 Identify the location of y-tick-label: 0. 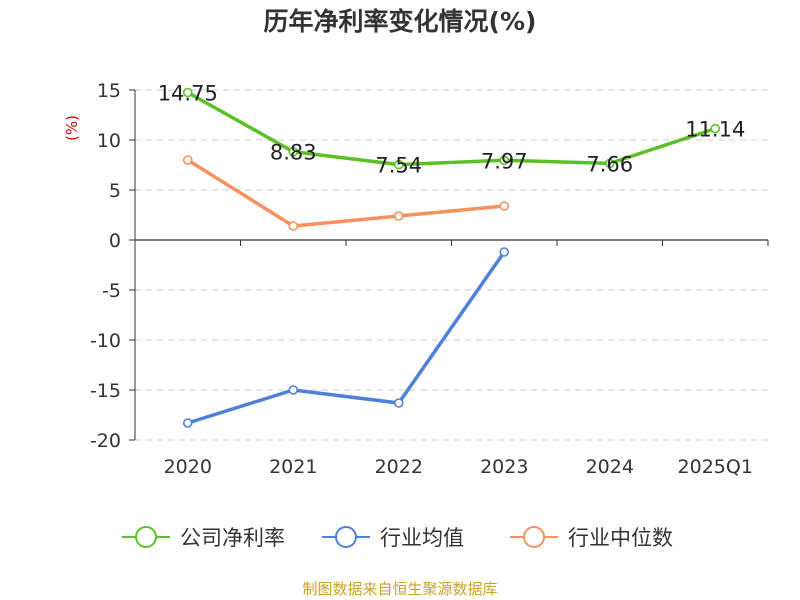
(115, 241).